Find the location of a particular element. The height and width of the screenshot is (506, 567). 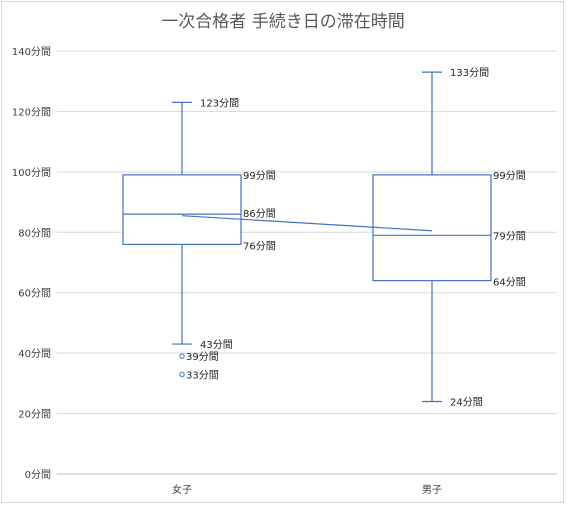

q1-label: 64分間 is located at coordinates (509, 283).